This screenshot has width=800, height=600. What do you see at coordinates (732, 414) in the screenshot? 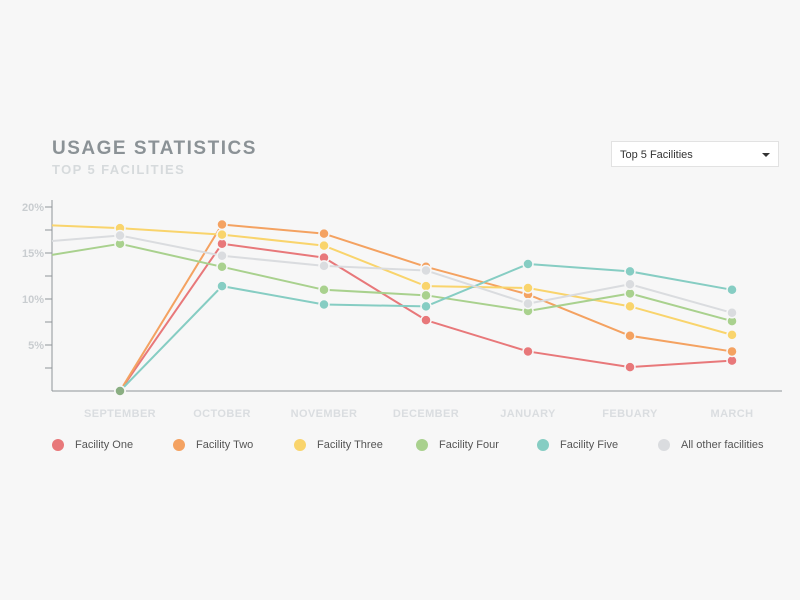
I see `x-tick-label: MARCH` at bounding box center [732, 414].